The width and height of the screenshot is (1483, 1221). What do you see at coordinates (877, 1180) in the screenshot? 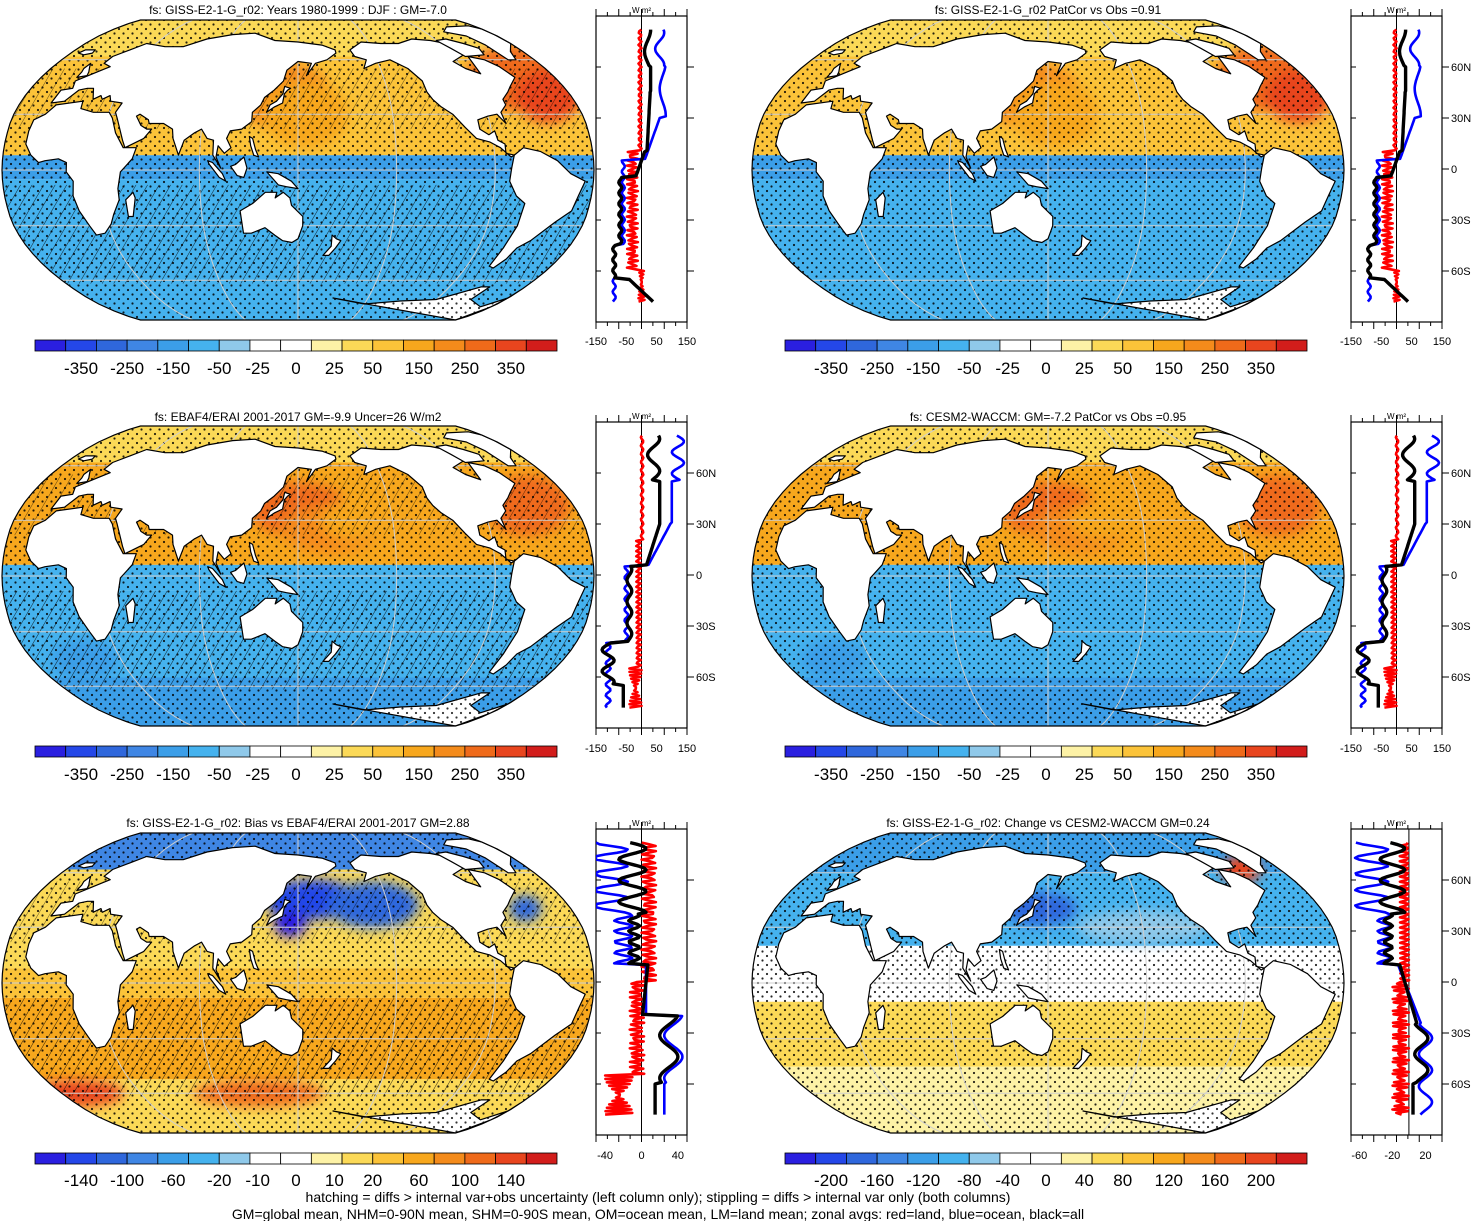
I see `colorbar-label: -160` at bounding box center [877, 1180].